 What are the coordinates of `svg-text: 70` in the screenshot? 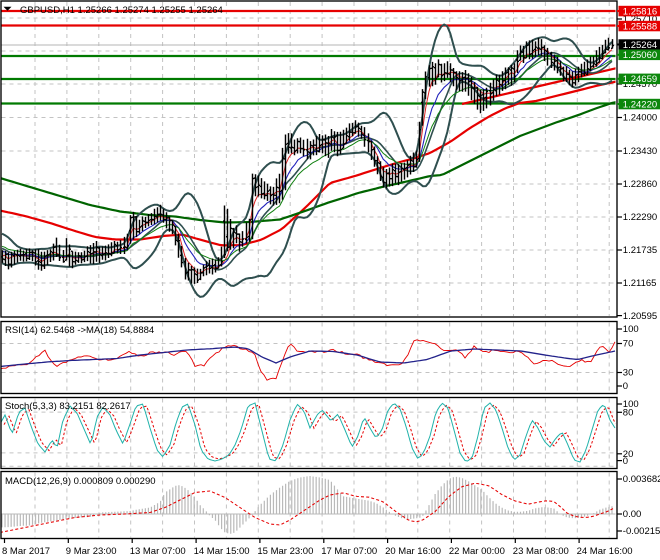 It's located at (628, 344).